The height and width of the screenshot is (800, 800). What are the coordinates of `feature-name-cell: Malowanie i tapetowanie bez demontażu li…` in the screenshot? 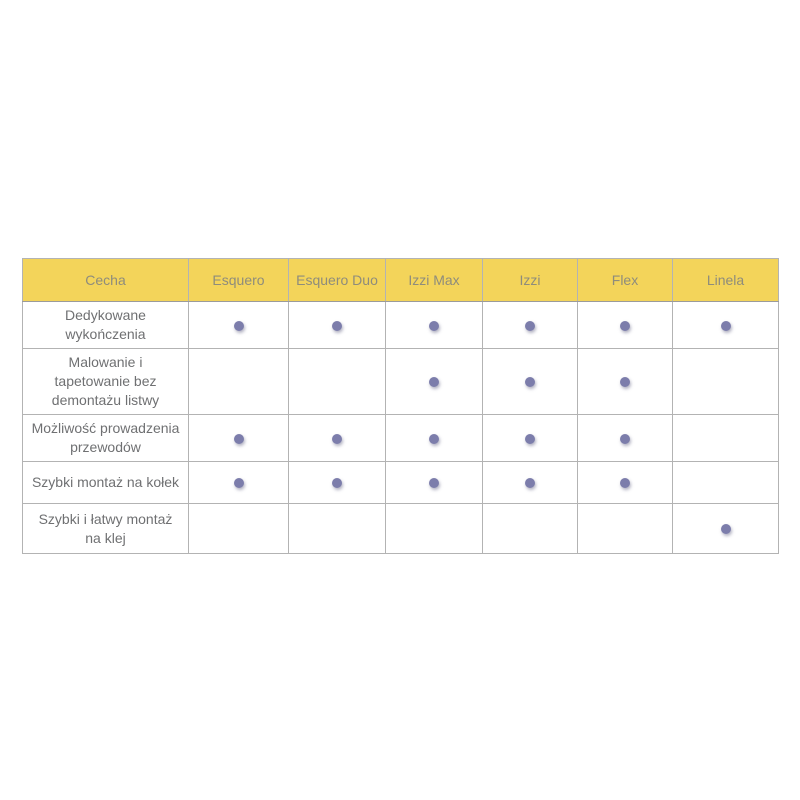 It's located at (105, 381).